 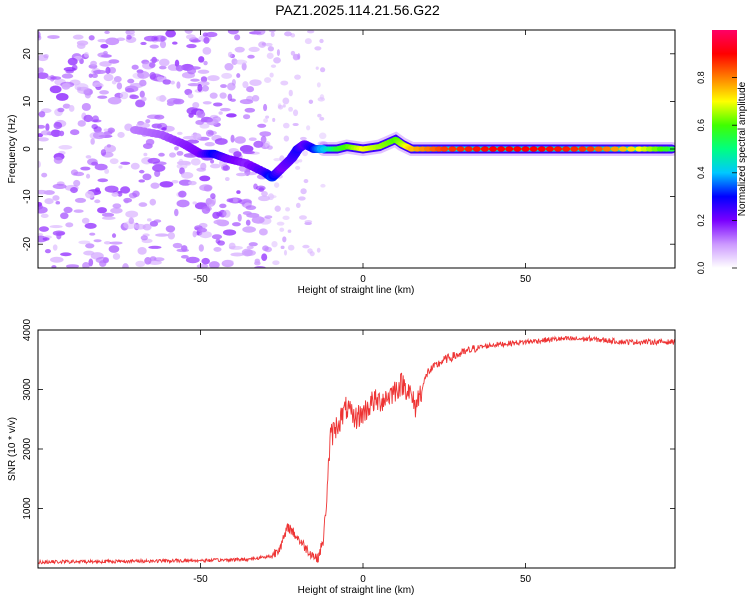 What do you see at coordinates (27, 448) in the screenshot?
I see `snr-y-tick-label: 2000` at bounding box center [27, 448].